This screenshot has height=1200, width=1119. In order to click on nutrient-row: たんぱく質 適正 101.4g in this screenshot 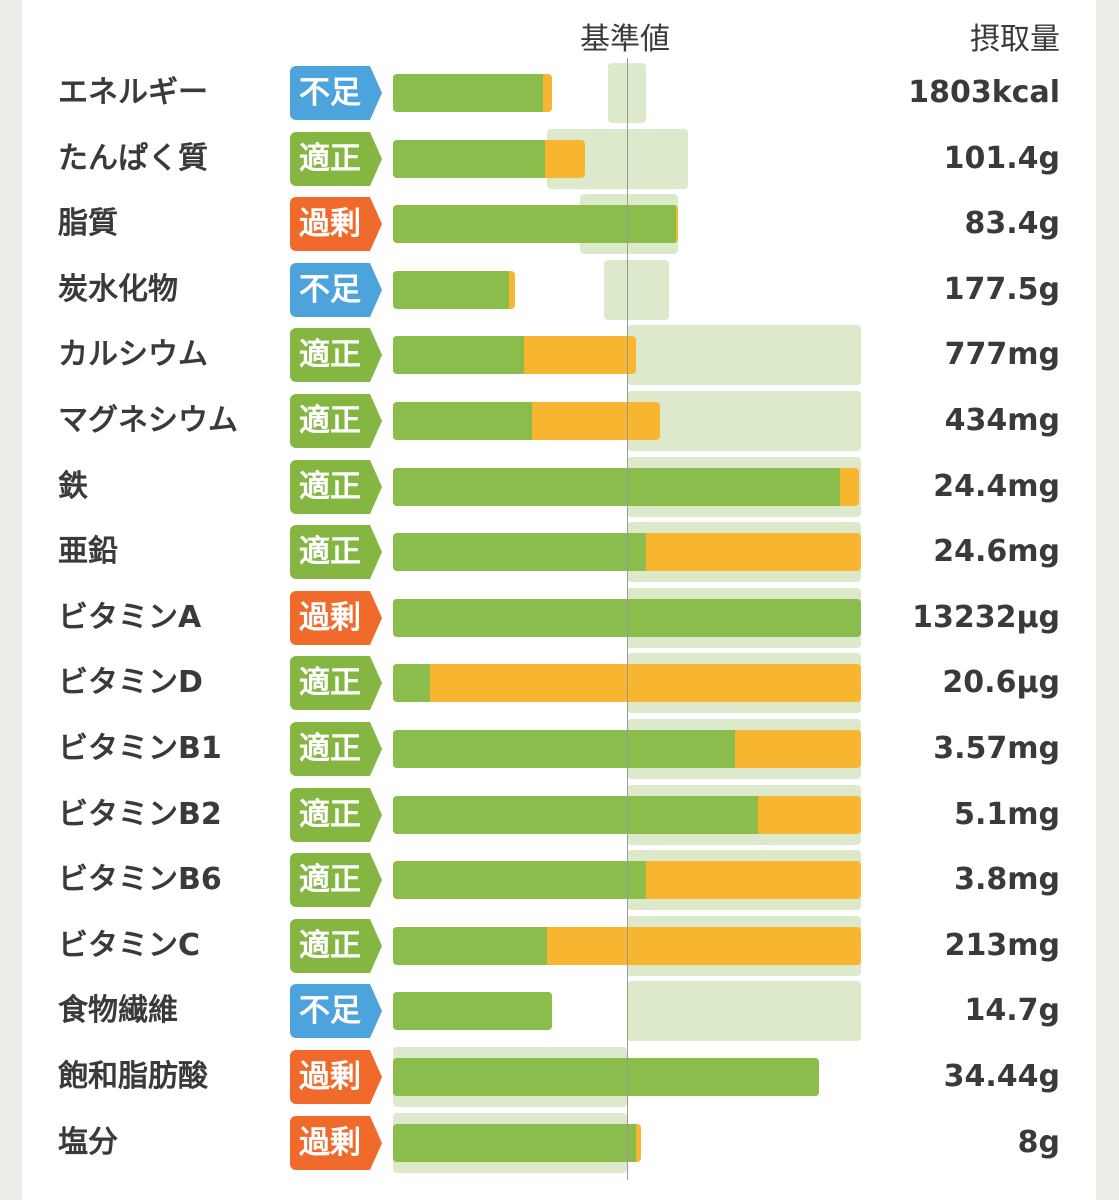, I will do `click(559, 159)`.